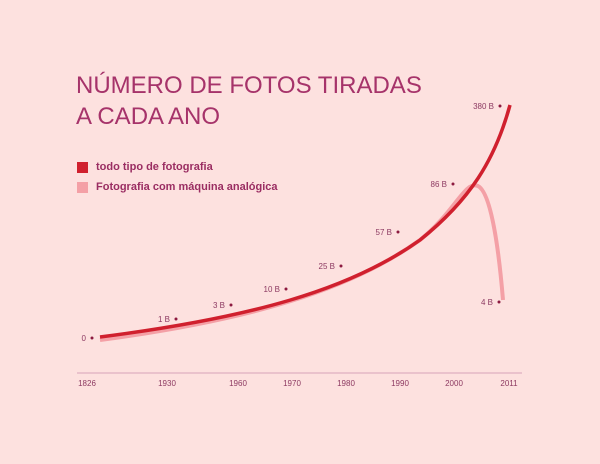  Describe the element at coordinates (346, 383) in the screenshot. I see `x-tick-label: 1980` at that location.